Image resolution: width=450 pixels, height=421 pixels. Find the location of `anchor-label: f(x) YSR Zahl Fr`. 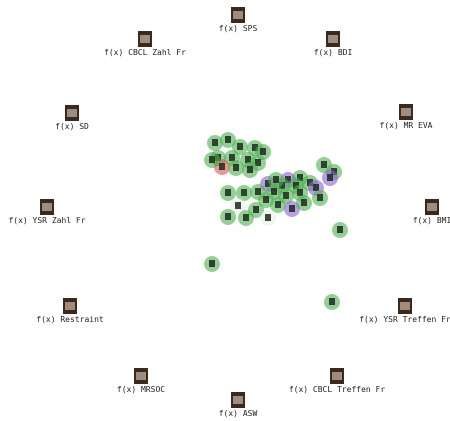

anchor-label: f(x) YSR Zahl Fr is located at coordinates (46, 220).